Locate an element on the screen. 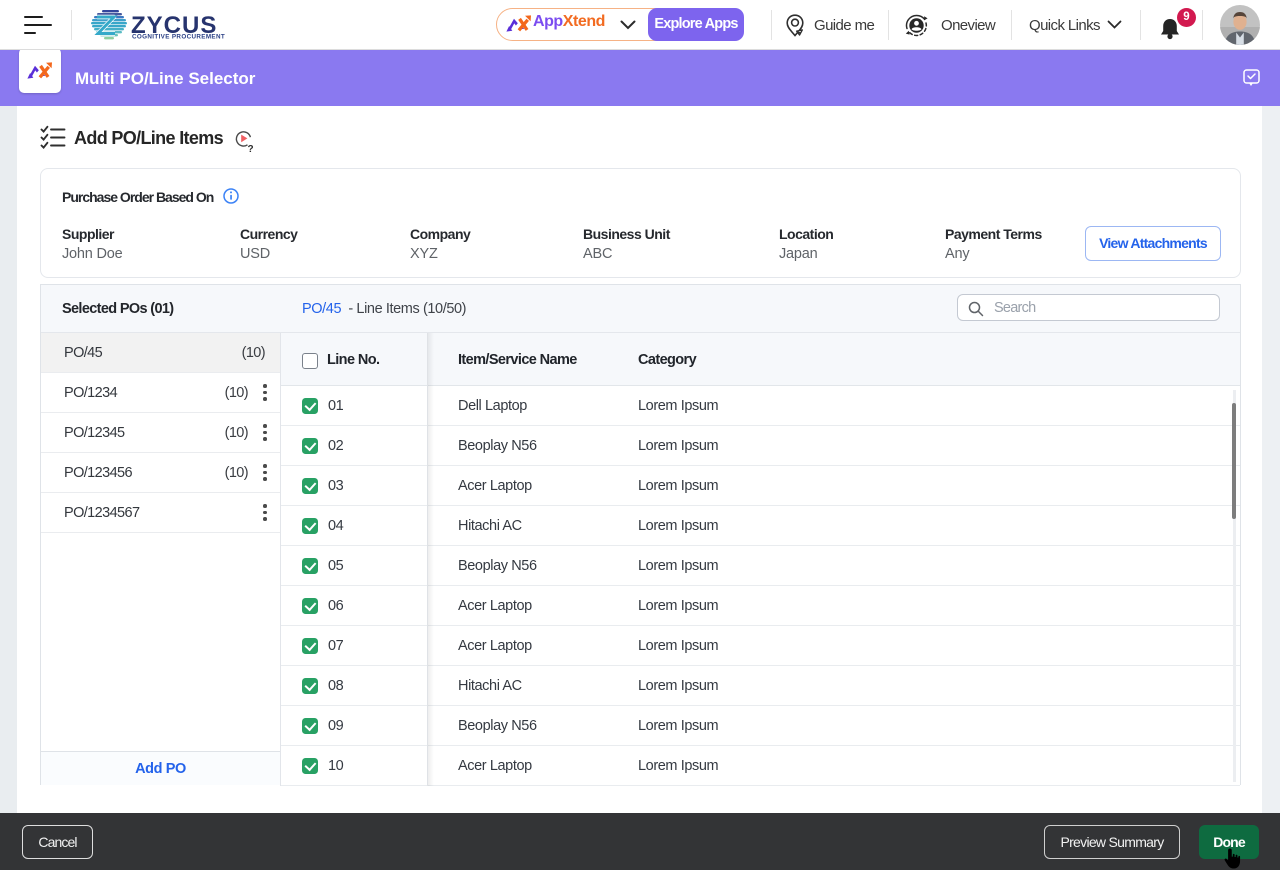 The width and height of the screenshot is (1280, 870). svg-text: ZYCUS is located at coordinates (174, 25).